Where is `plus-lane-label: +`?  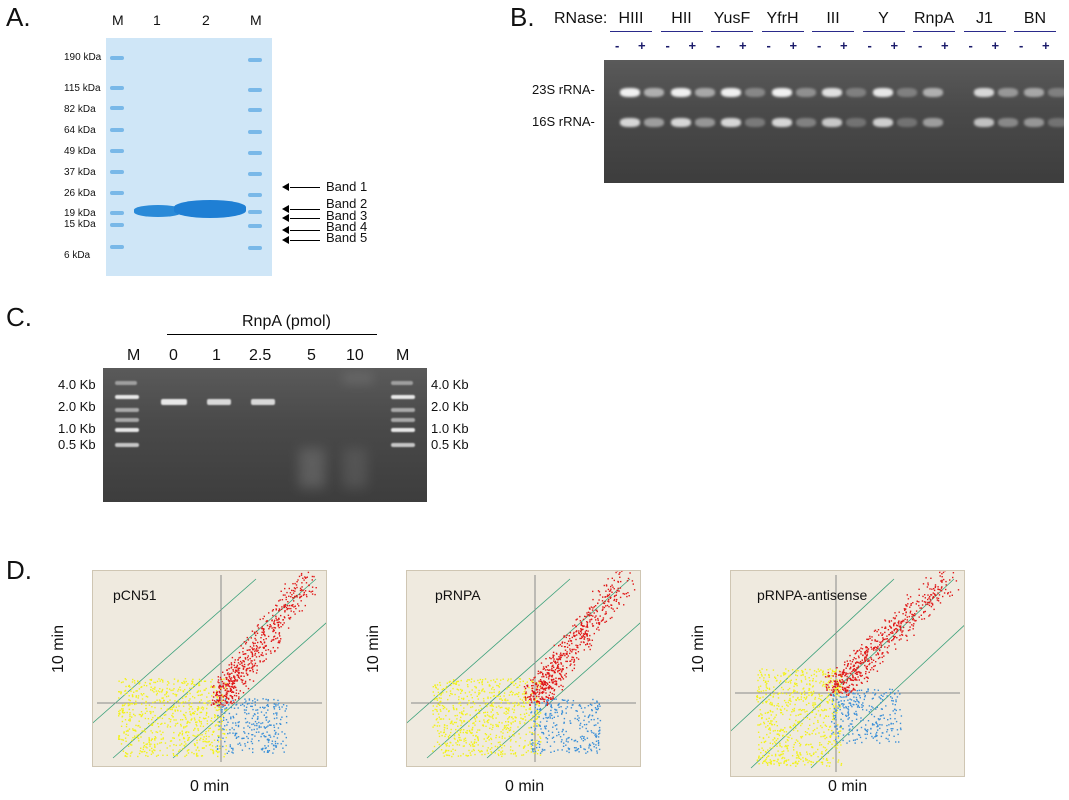
plus-lane-label: + is located at coordinates (793, 45).